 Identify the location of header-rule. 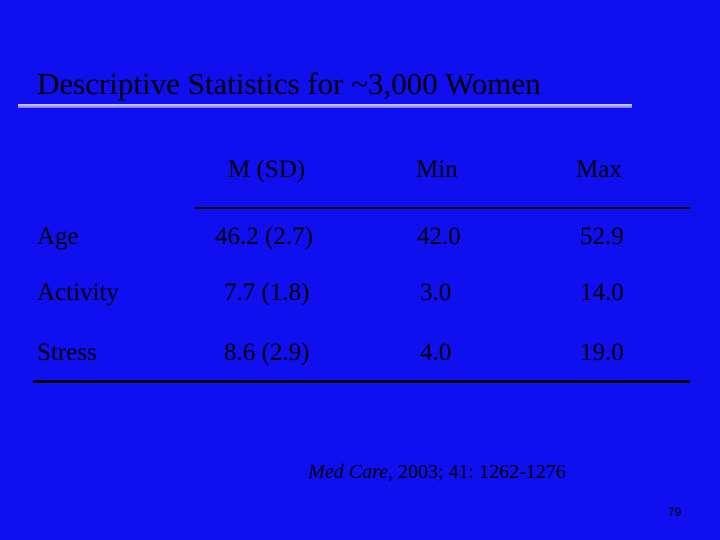
(442, 208).